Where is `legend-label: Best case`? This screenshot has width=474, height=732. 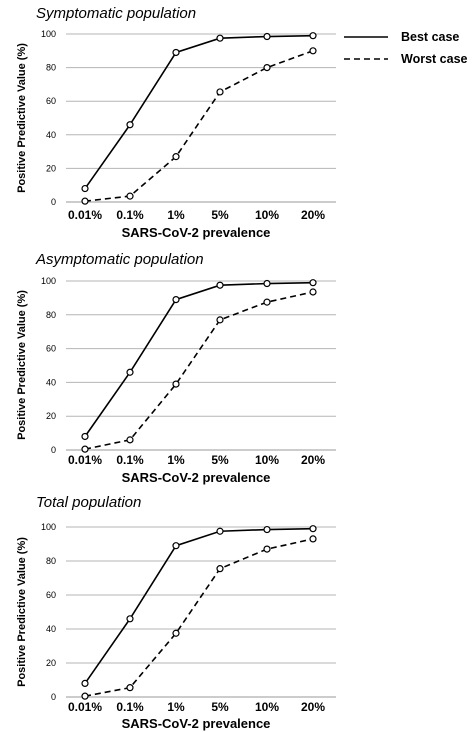
legend-label: Best case is located at coordinates (430, 37).